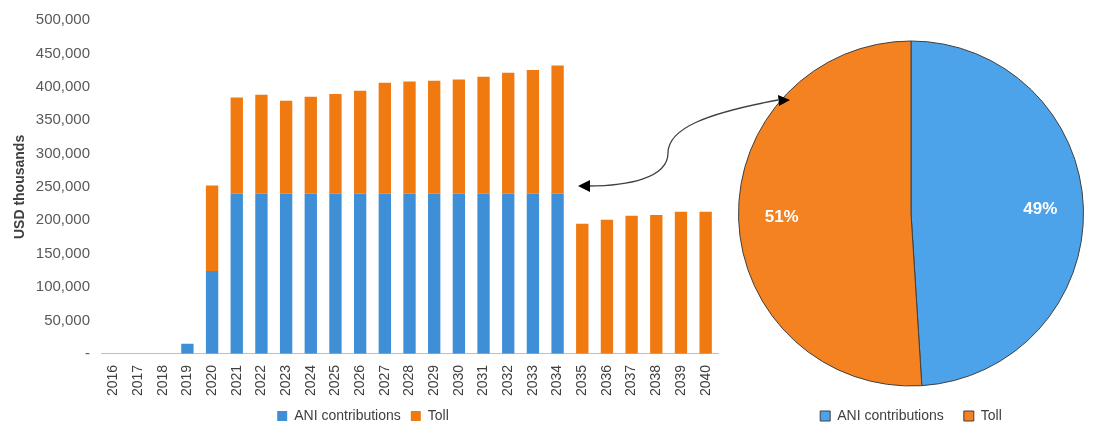 The width and height of the screenshot is (1102, 441). What do you see at coordinates (781, 217) in the screenshot?
I see `data-label: 51%` at bounding box center [781, 217].